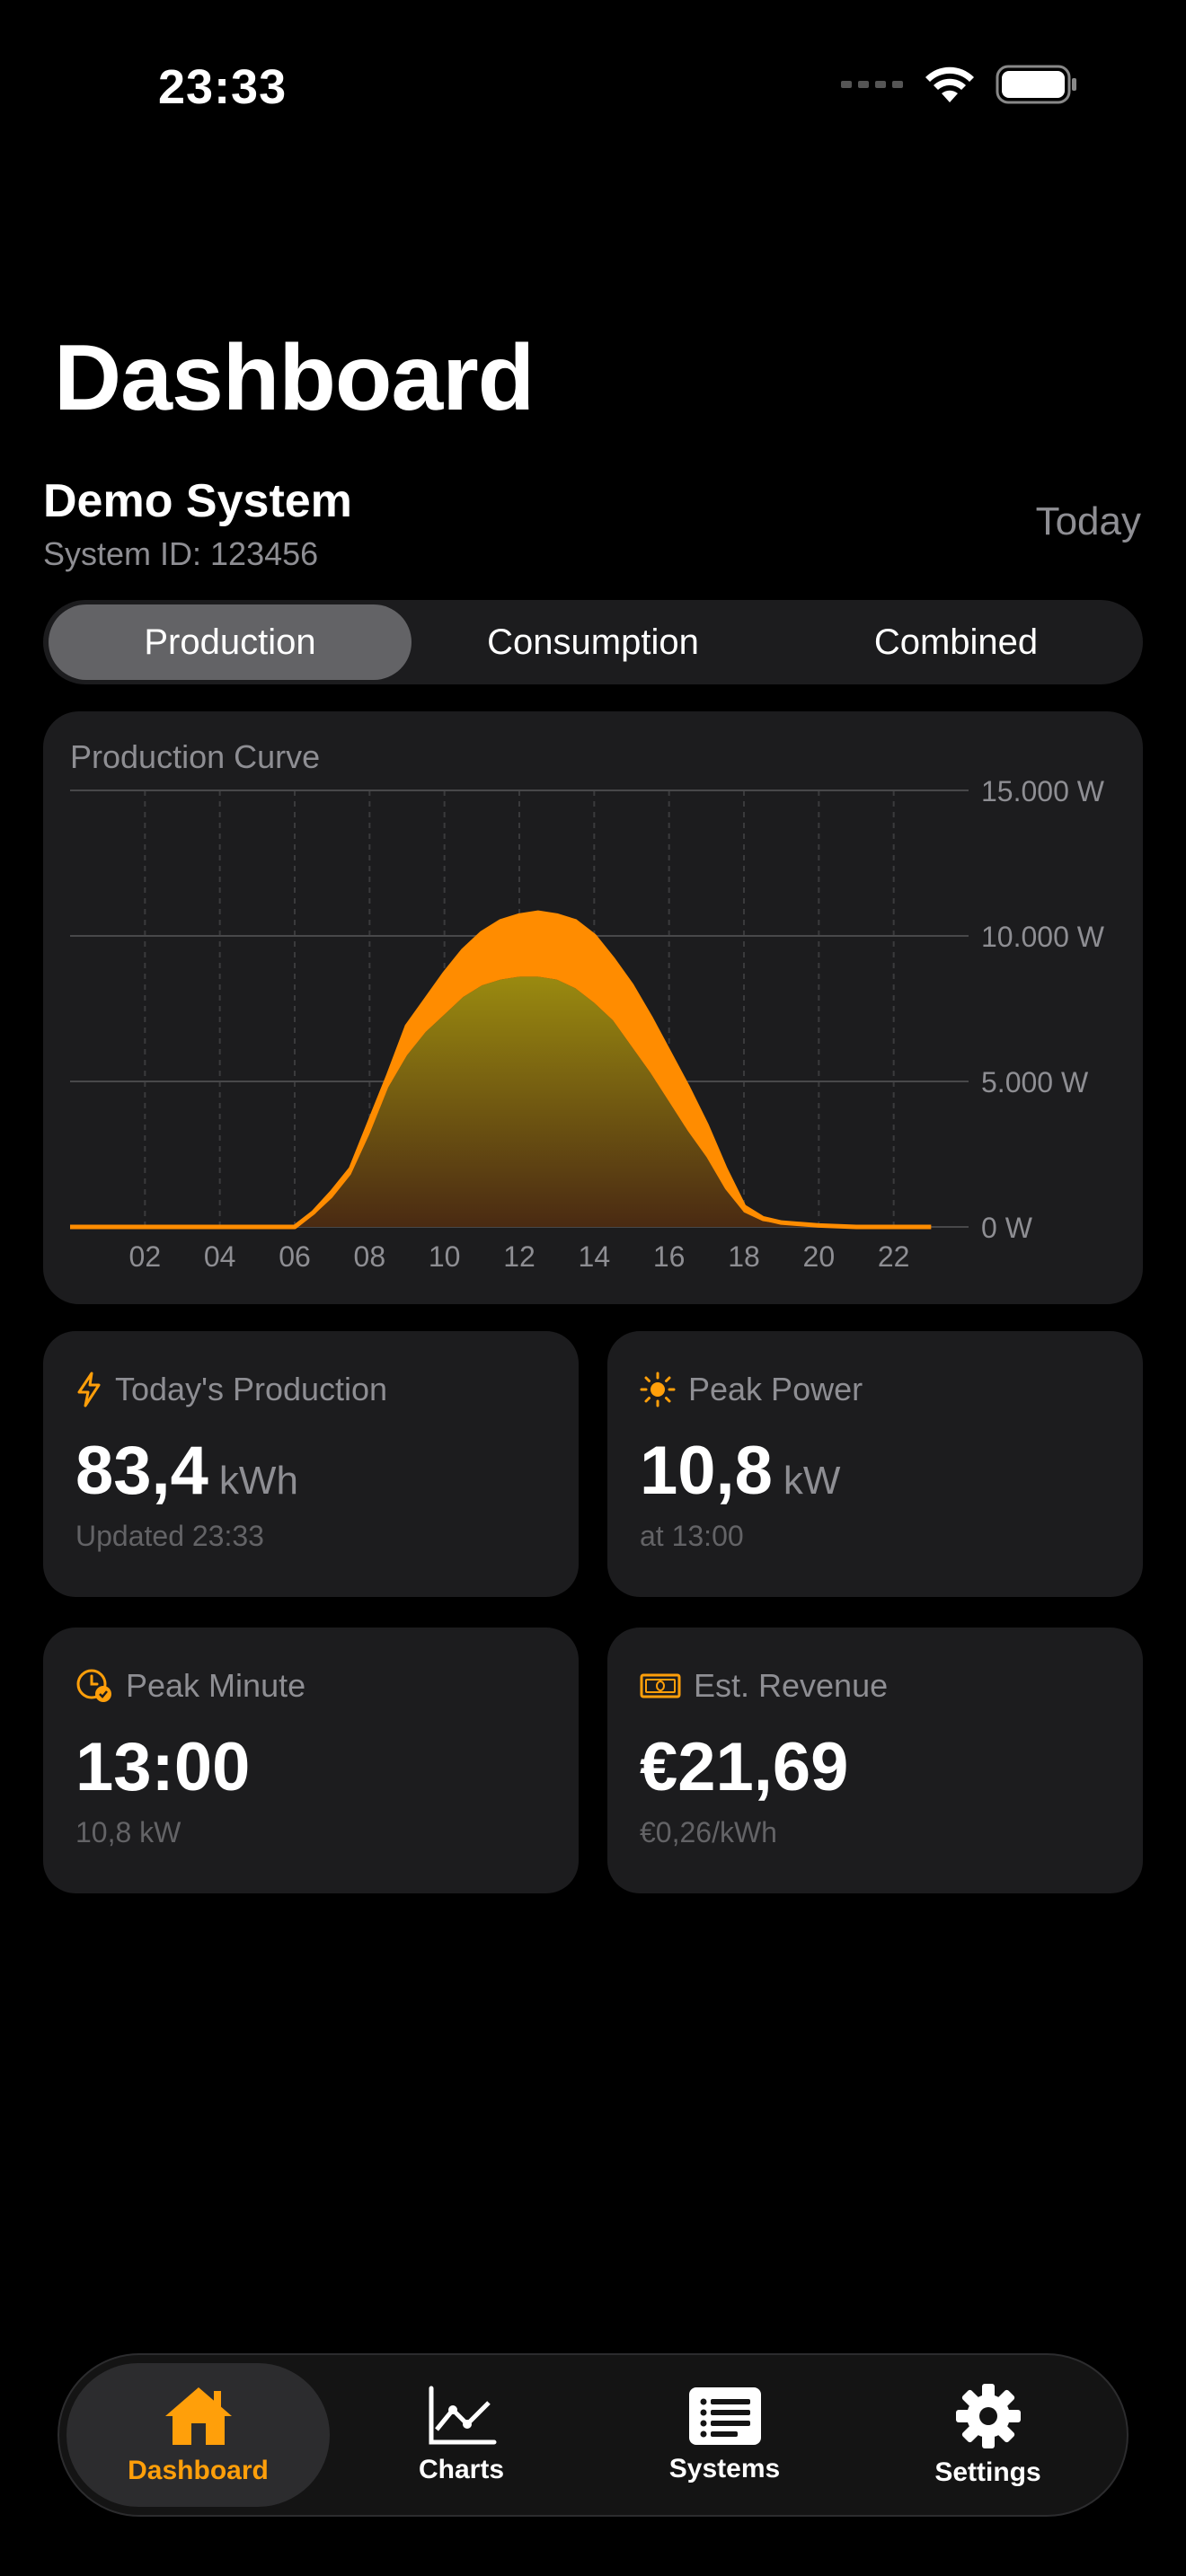  What do you see at coordinates (295, 1256) in the screenshot?
I see `x-tick-label: 06` at bounding box center [295, 1256].